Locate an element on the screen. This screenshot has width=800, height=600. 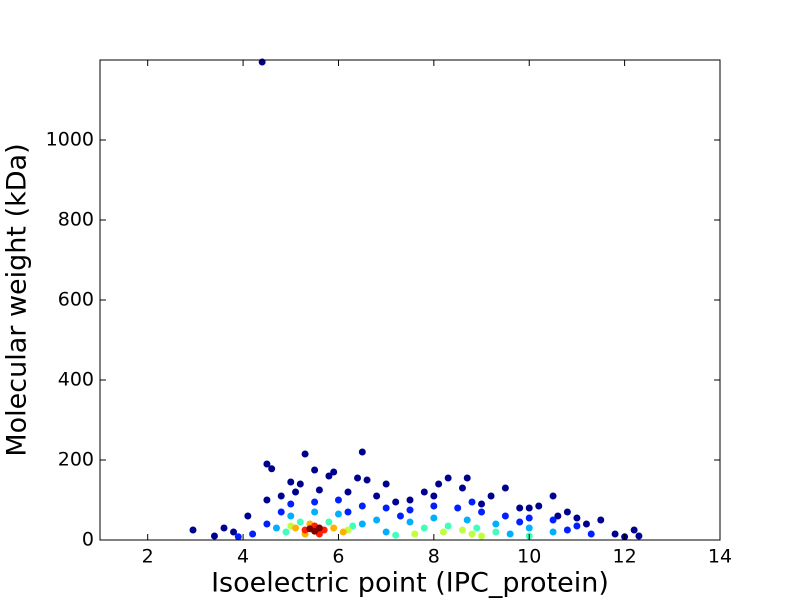
x-tick-label: 12 is located at coordinates (625, 557).